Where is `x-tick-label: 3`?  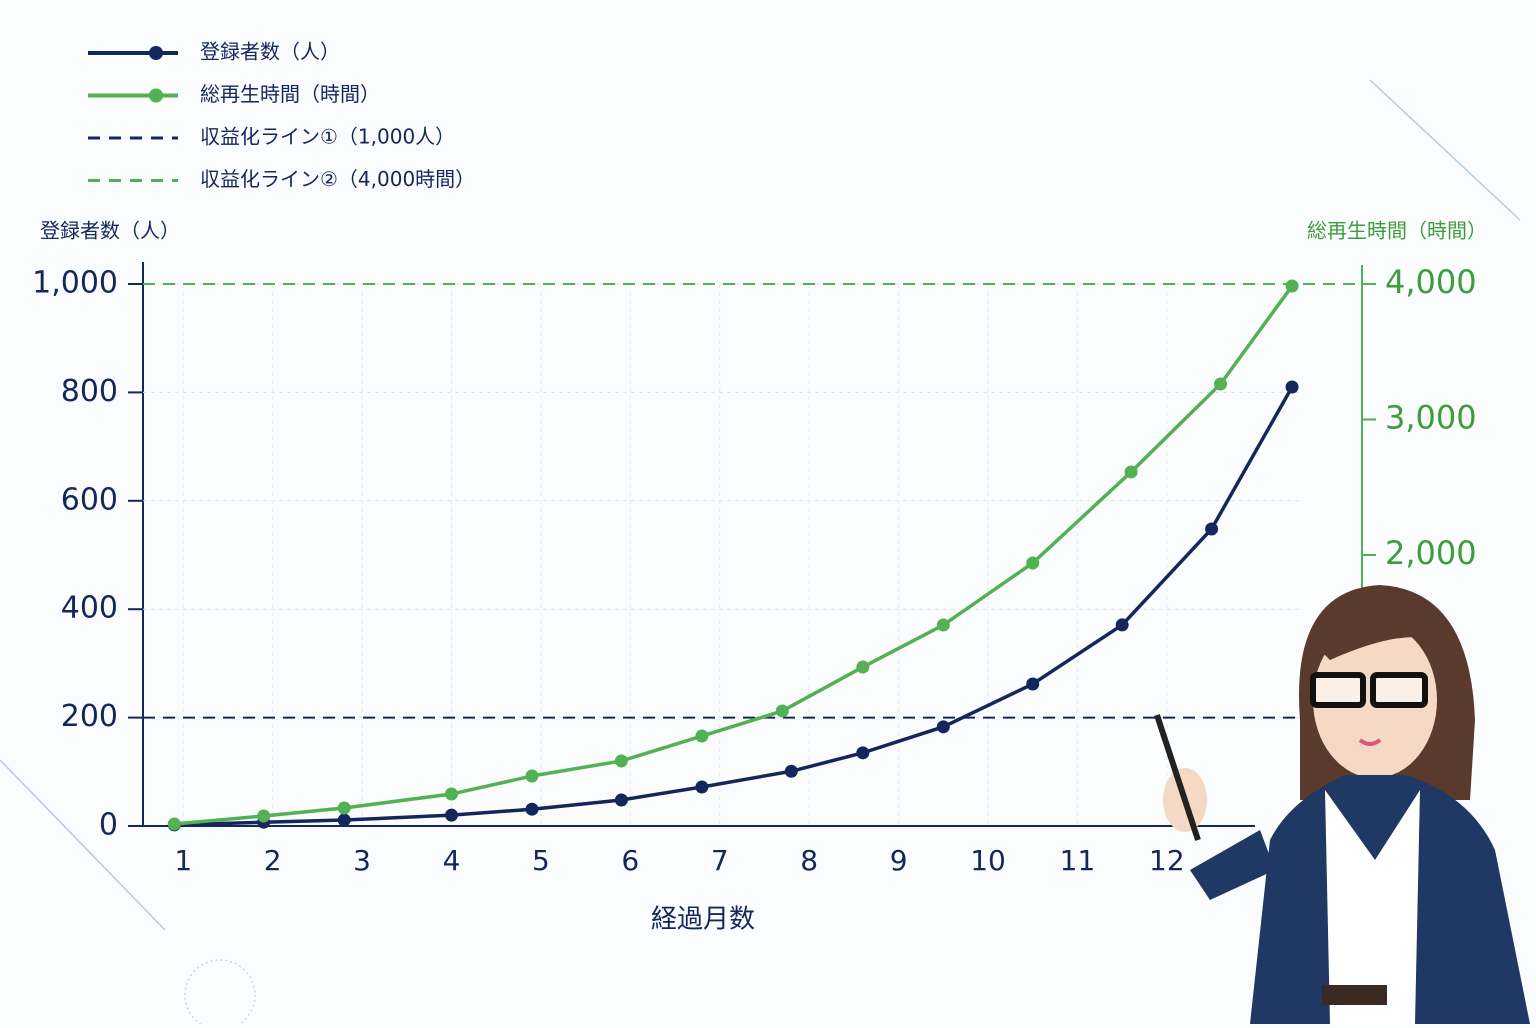 x-tick-label: 3 is located at coordinates (362, 860).